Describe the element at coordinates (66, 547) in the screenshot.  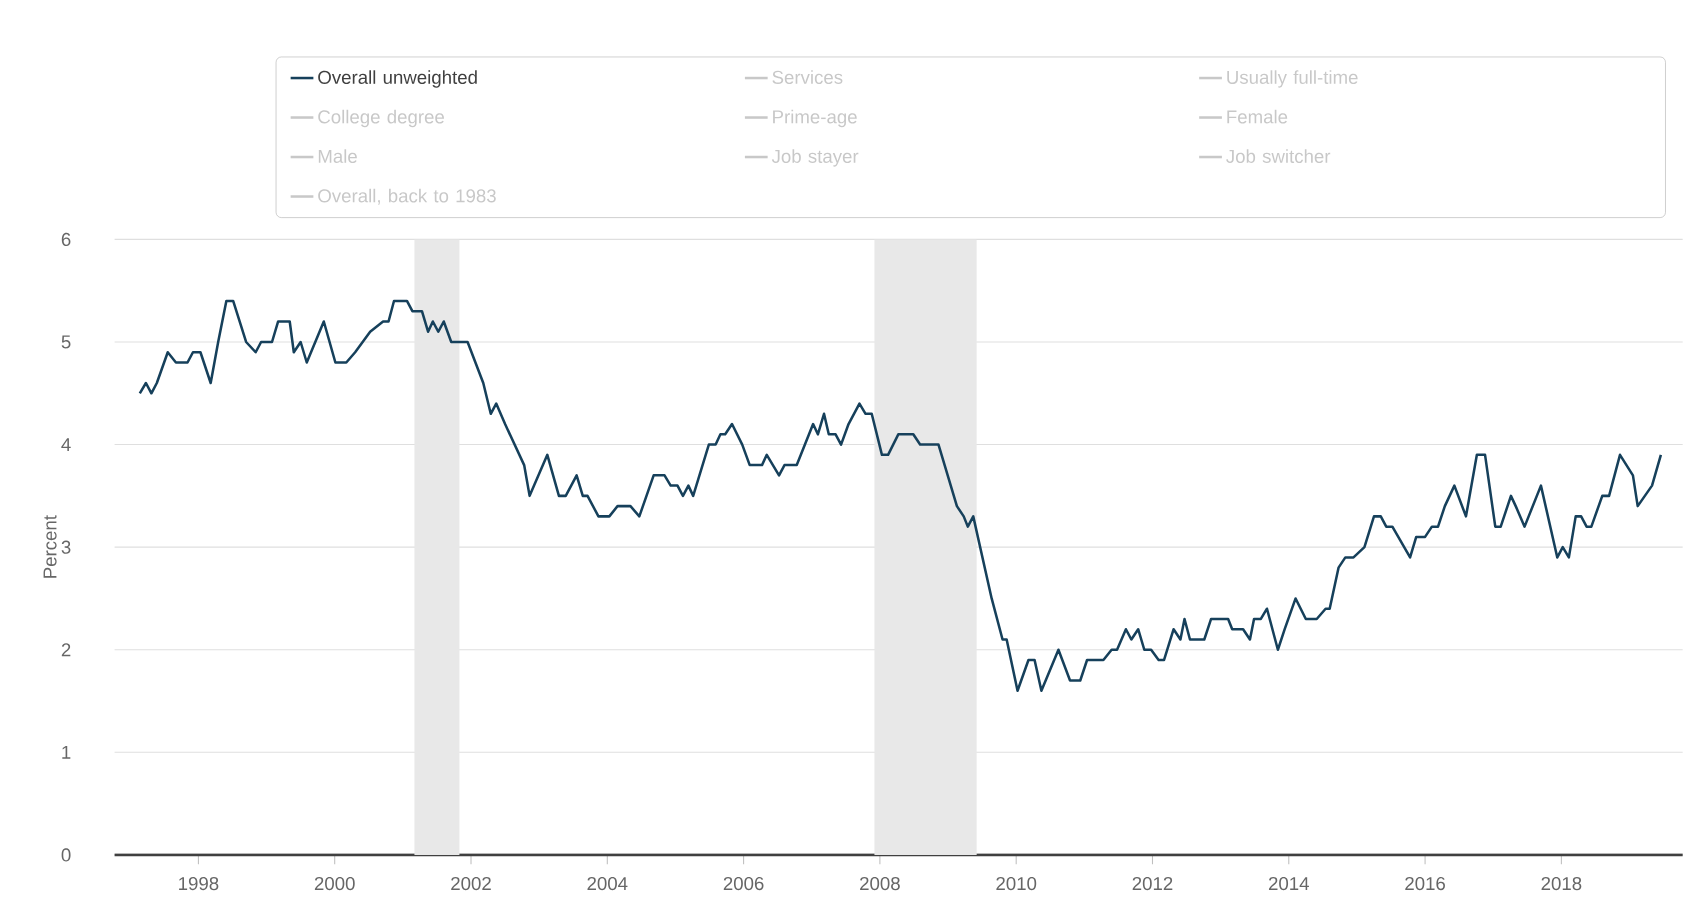
I see `y-tick-label: 3` at that location.